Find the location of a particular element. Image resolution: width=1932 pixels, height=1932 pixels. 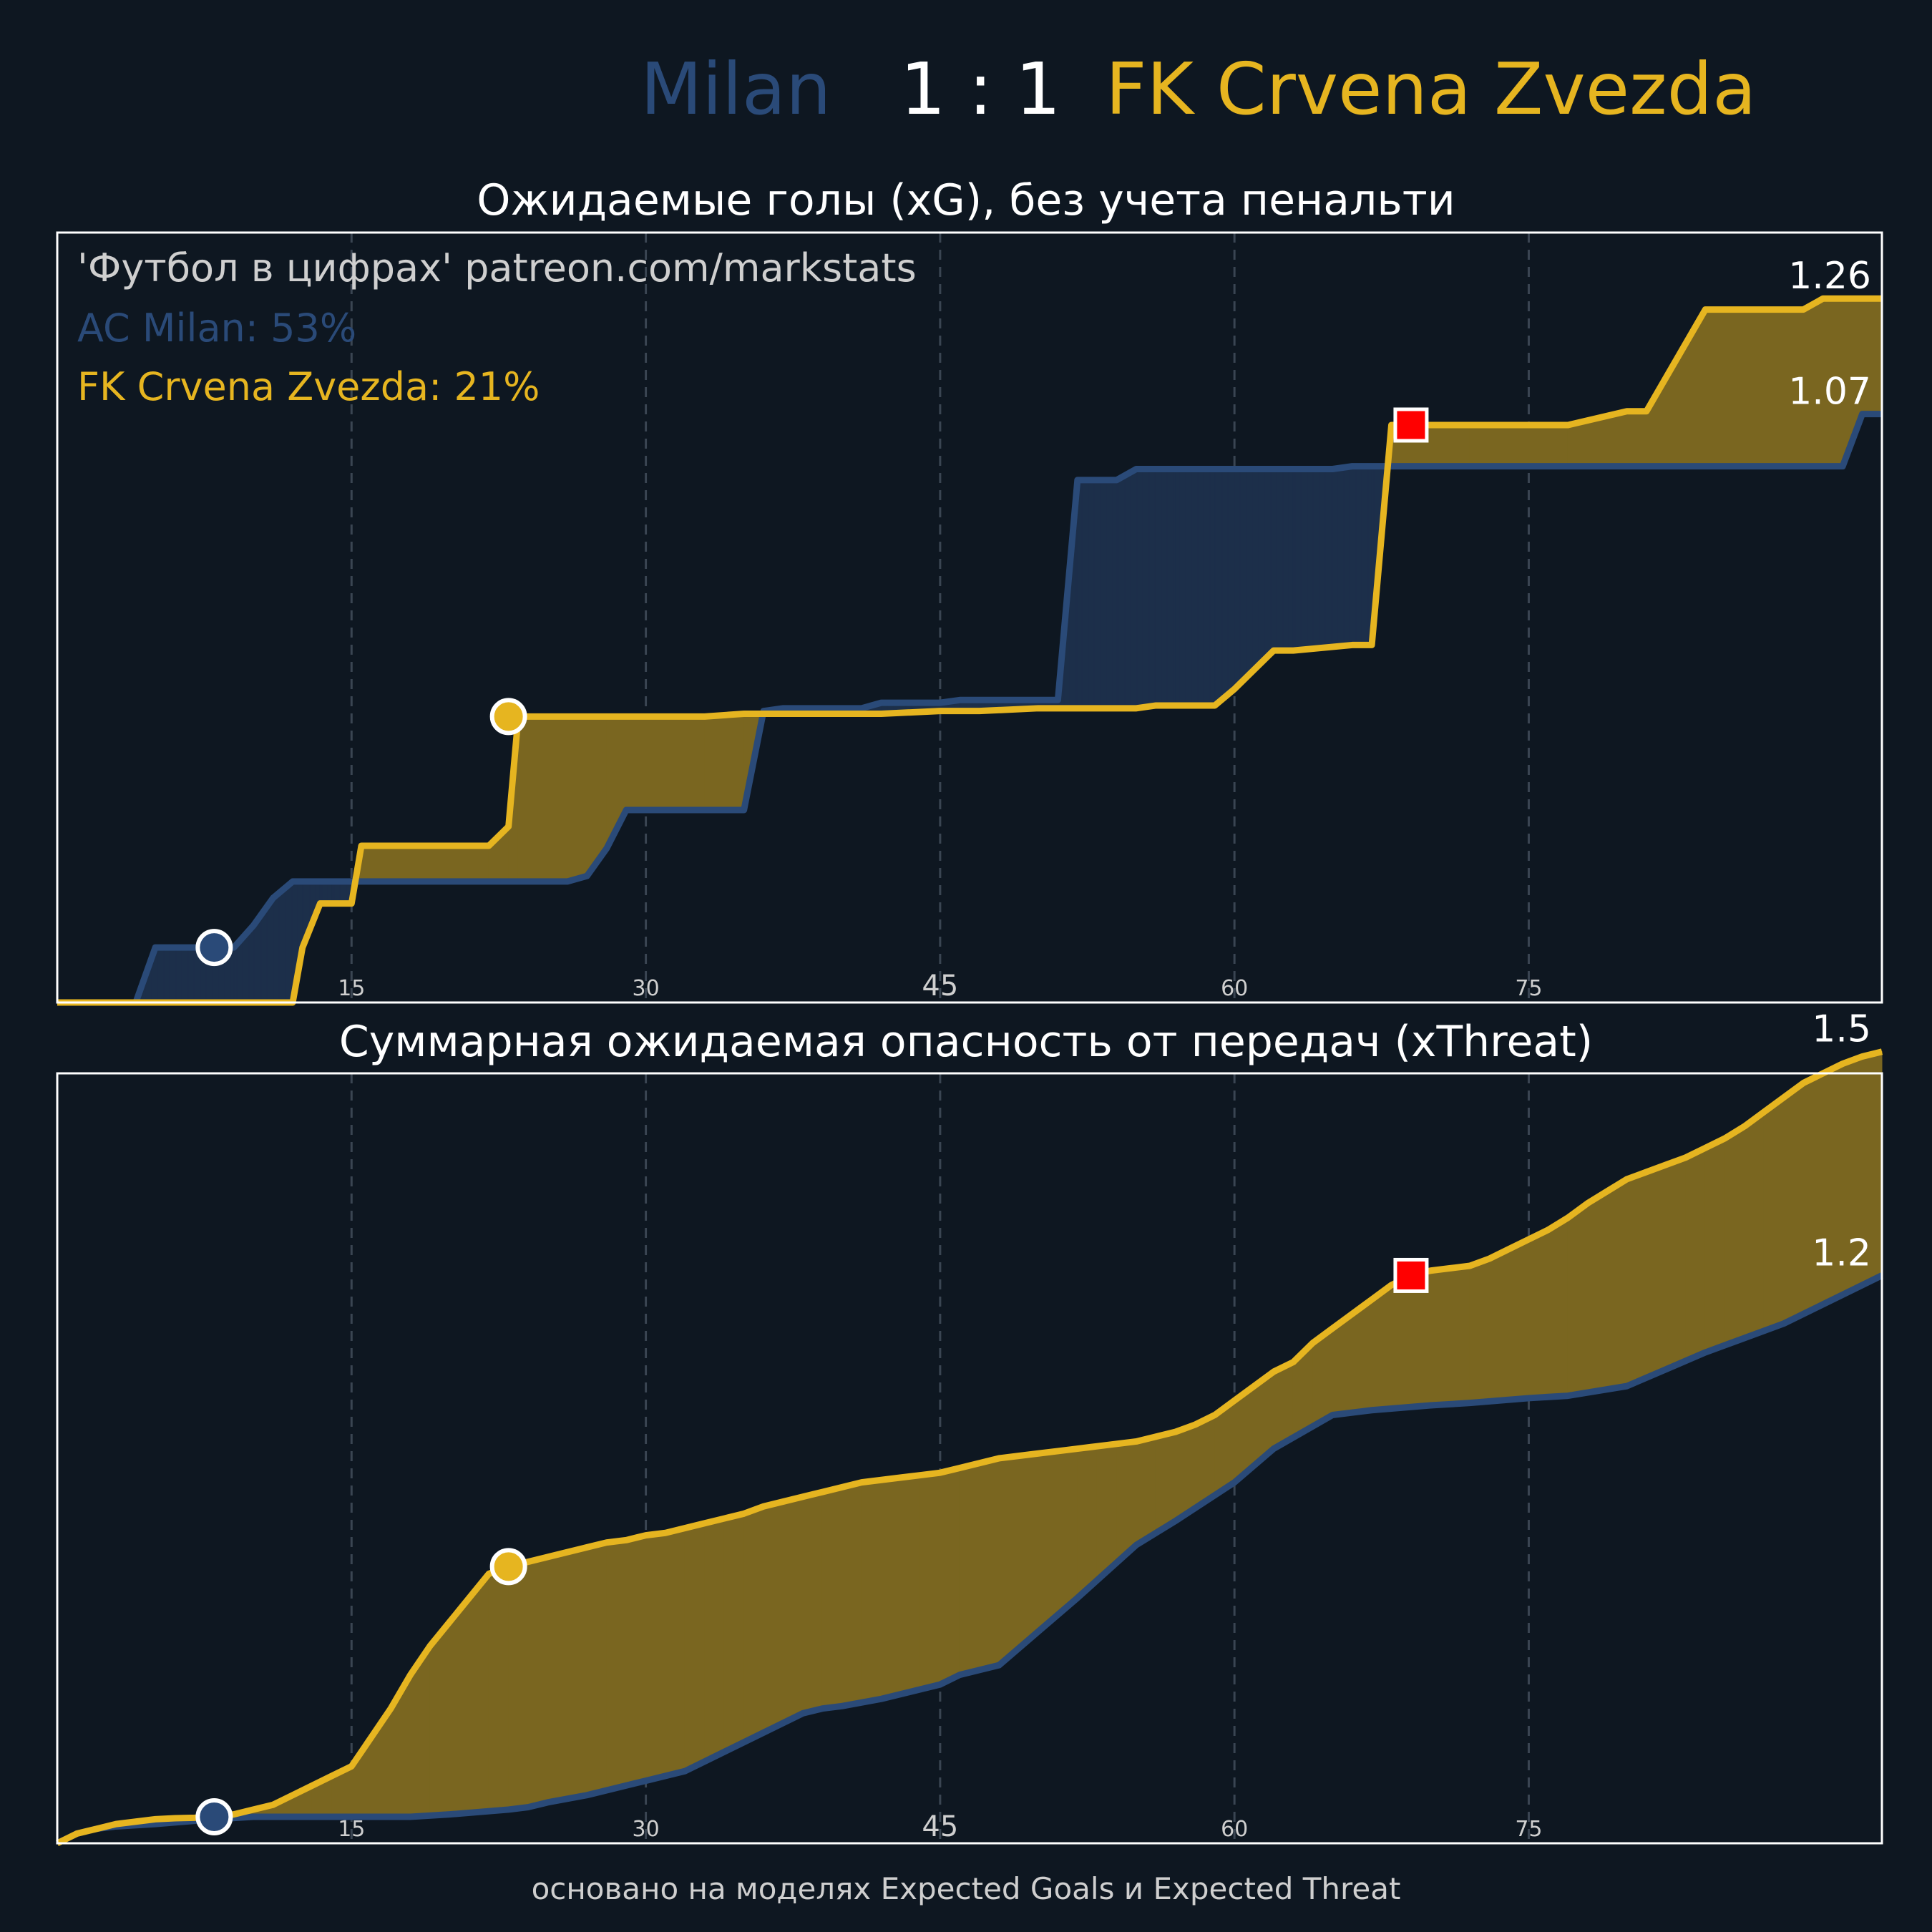

xthreat-tick-label: 60 is located at coordinates (1234, 1830).